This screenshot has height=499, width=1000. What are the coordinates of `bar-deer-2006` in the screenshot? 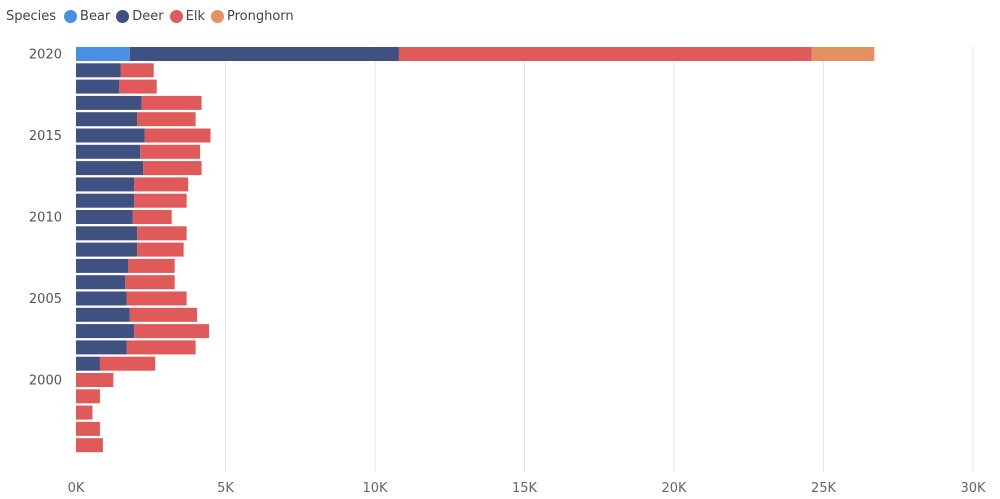 It's located at (101, 282).